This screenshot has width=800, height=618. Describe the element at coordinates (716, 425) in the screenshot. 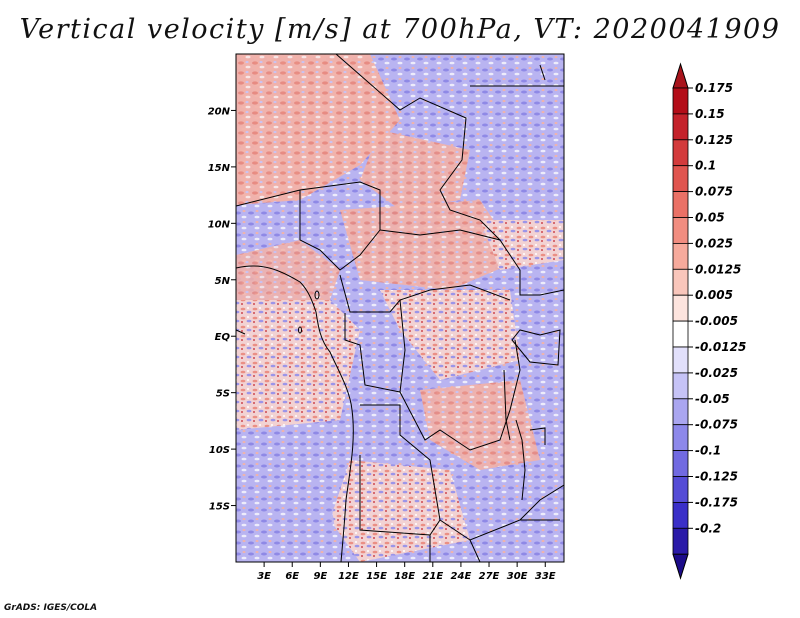

I see `colorbar-label: -0.075` at that location.